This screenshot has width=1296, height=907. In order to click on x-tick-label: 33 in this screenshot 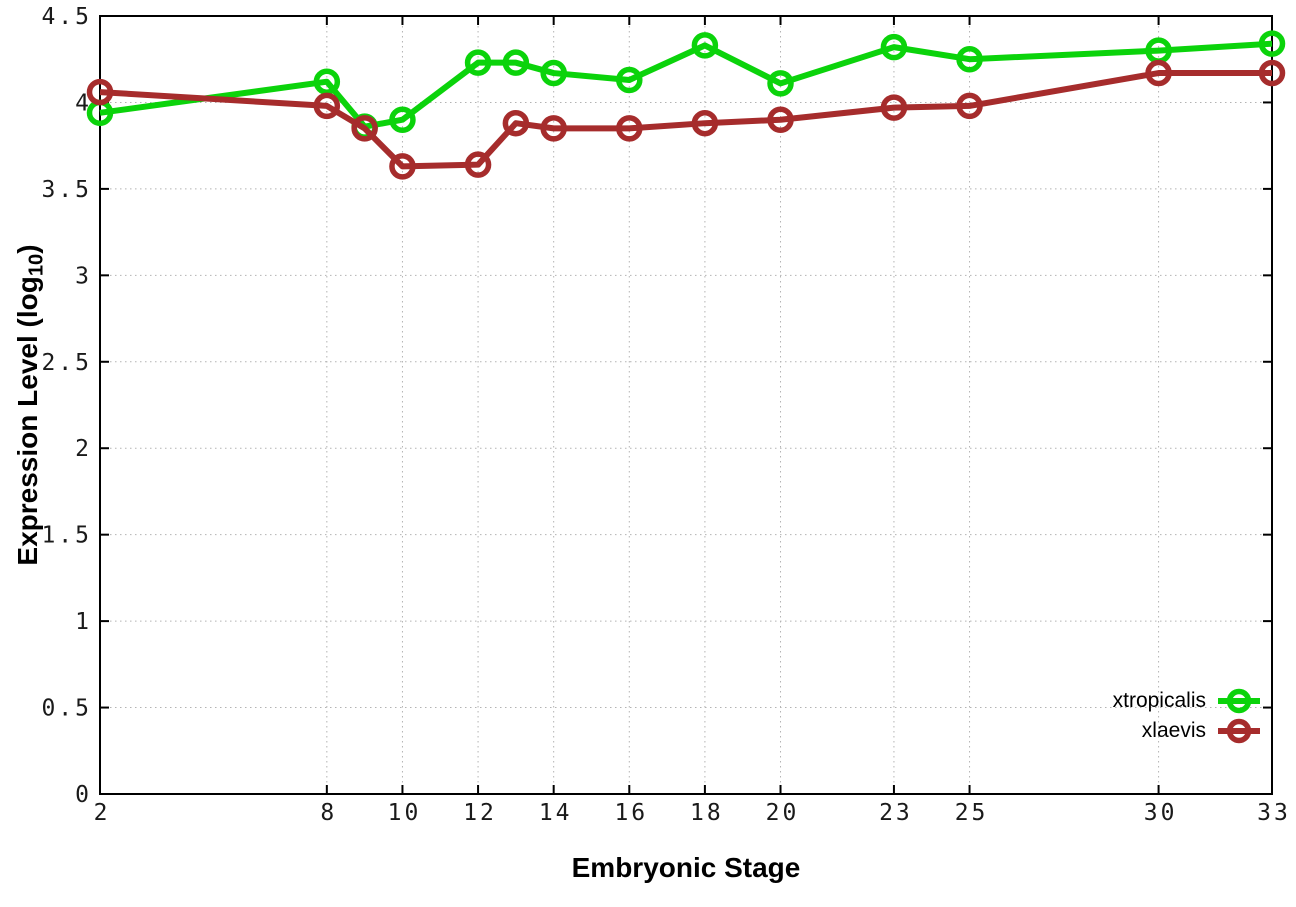, I will do `click(1274, 813)`.